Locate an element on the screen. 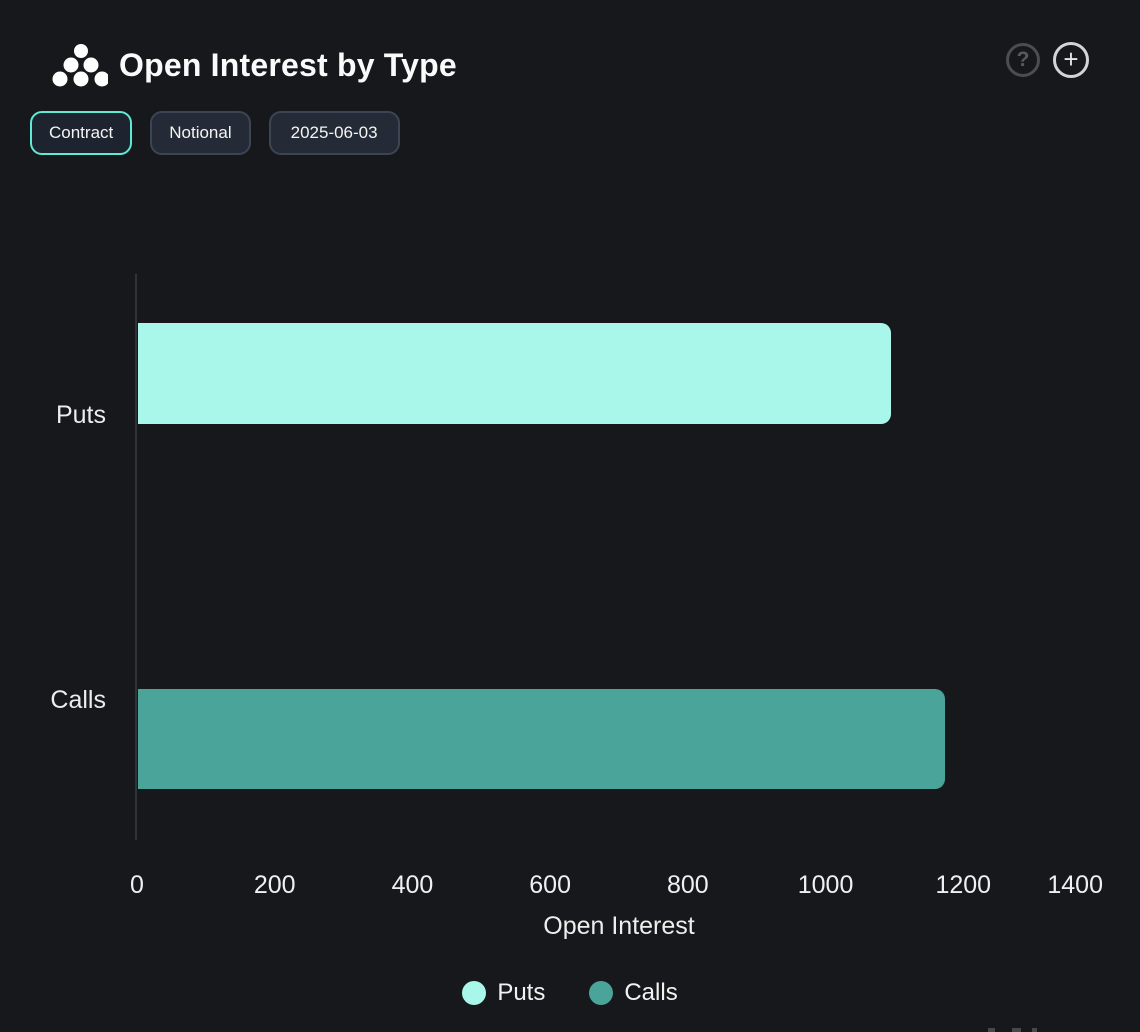 Image resolution: width=1140 pixels, height=1032 pixels. help-icon: ? is located at coordinates (1023, 60).